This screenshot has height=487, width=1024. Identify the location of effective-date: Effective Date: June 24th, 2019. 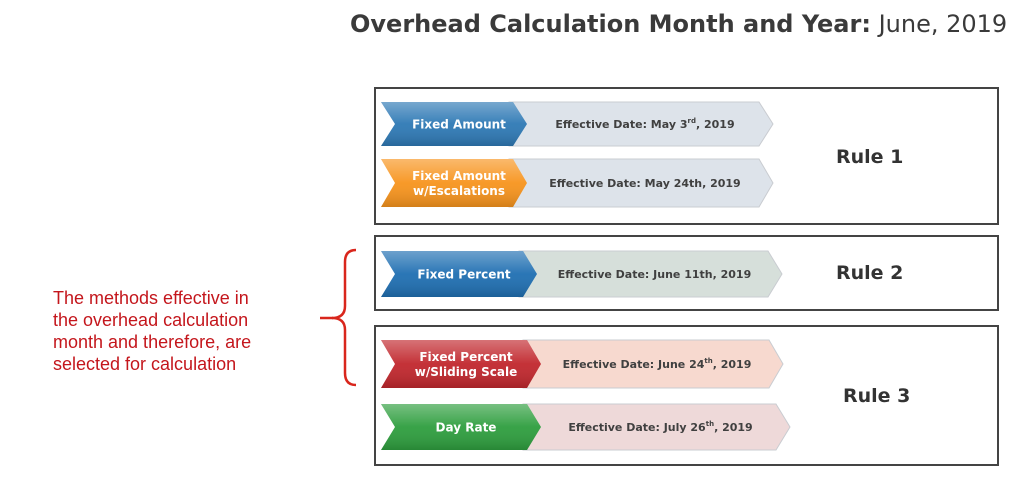
(657, 364).